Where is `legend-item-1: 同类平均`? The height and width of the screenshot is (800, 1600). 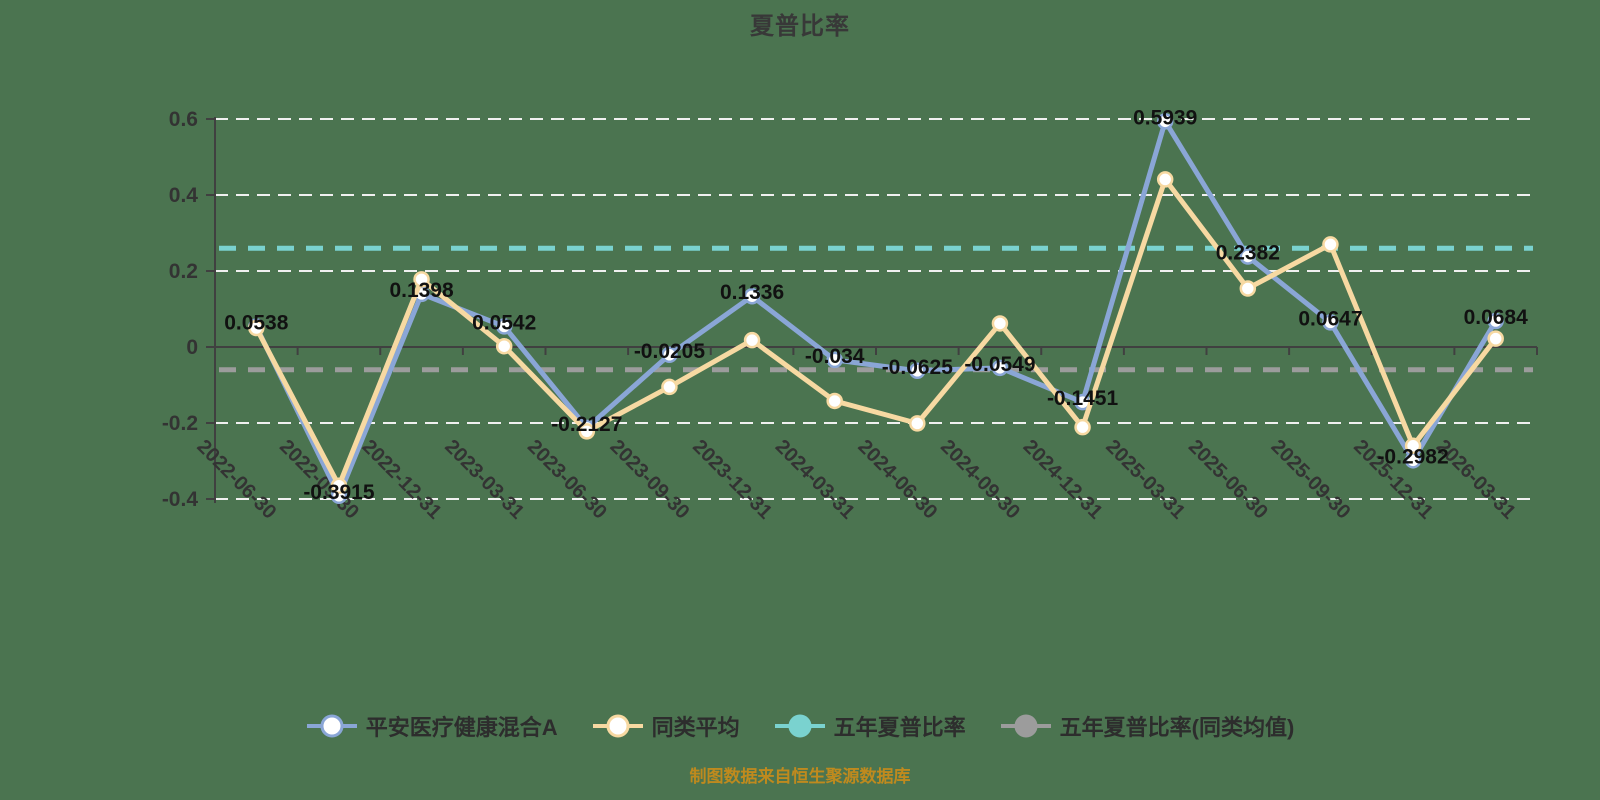 legend-item-1: 同类平均 is located at coordinates (666, 726).